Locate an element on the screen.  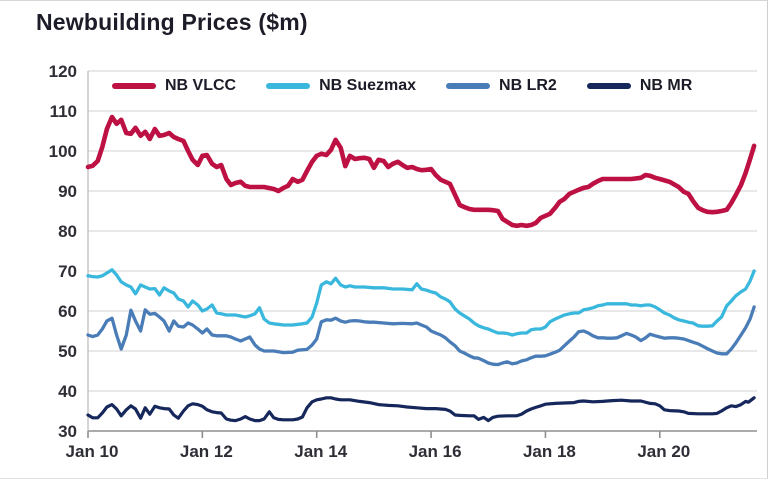
legend-swatch-nb-lr2 is located at coordinates (468, 86).